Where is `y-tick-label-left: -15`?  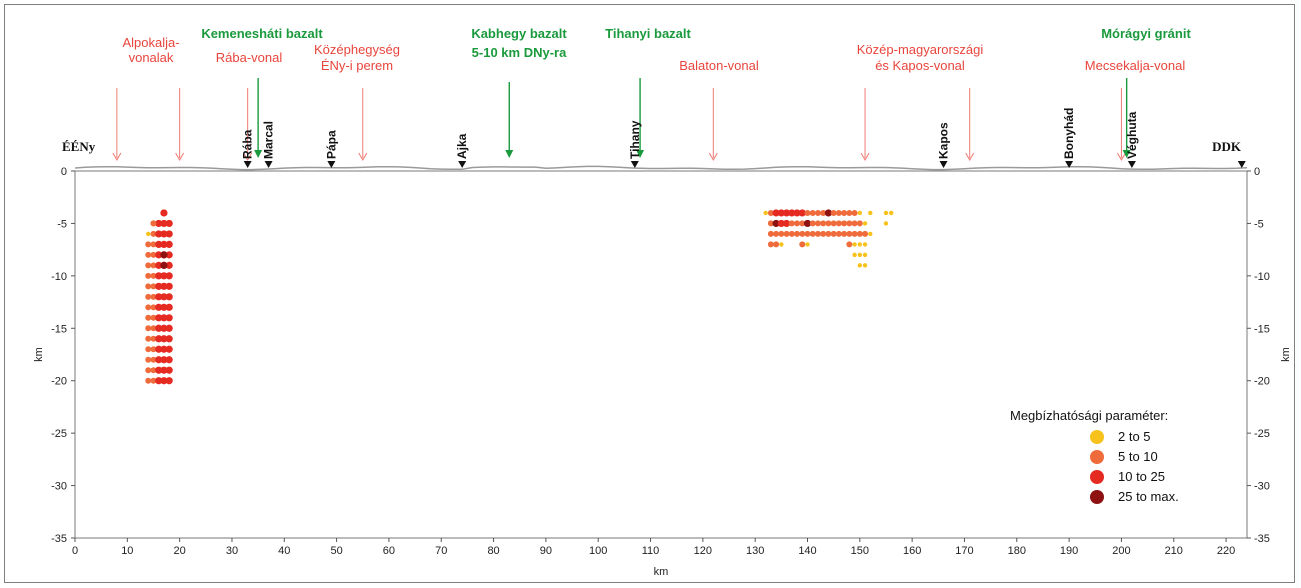 y-tick-label-left: -15 is located at coordinates (59, 329).